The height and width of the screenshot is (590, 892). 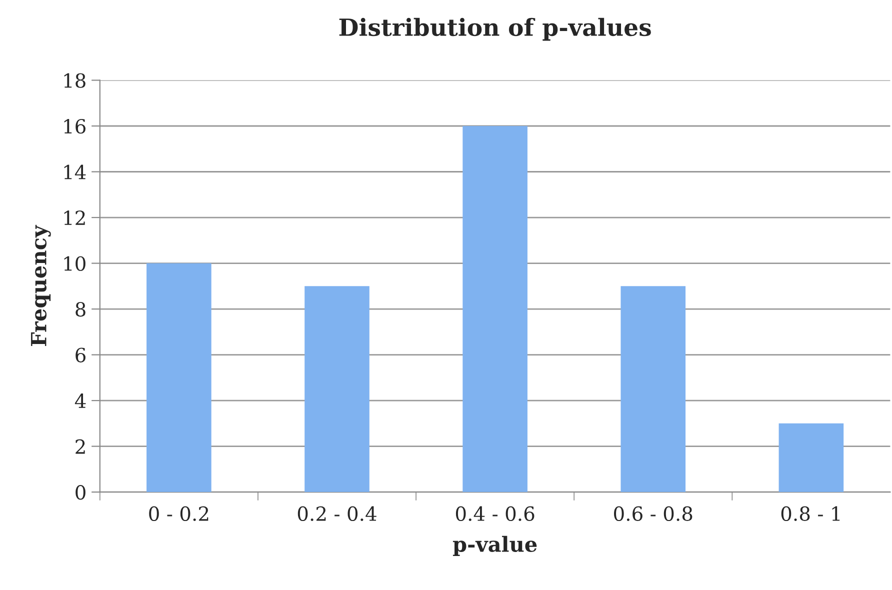 What do you see at coordinates (495, 513) in the screenshot?
I see `x-tick-label: 0.4 - 0.6` at bounding box center [495, 513].